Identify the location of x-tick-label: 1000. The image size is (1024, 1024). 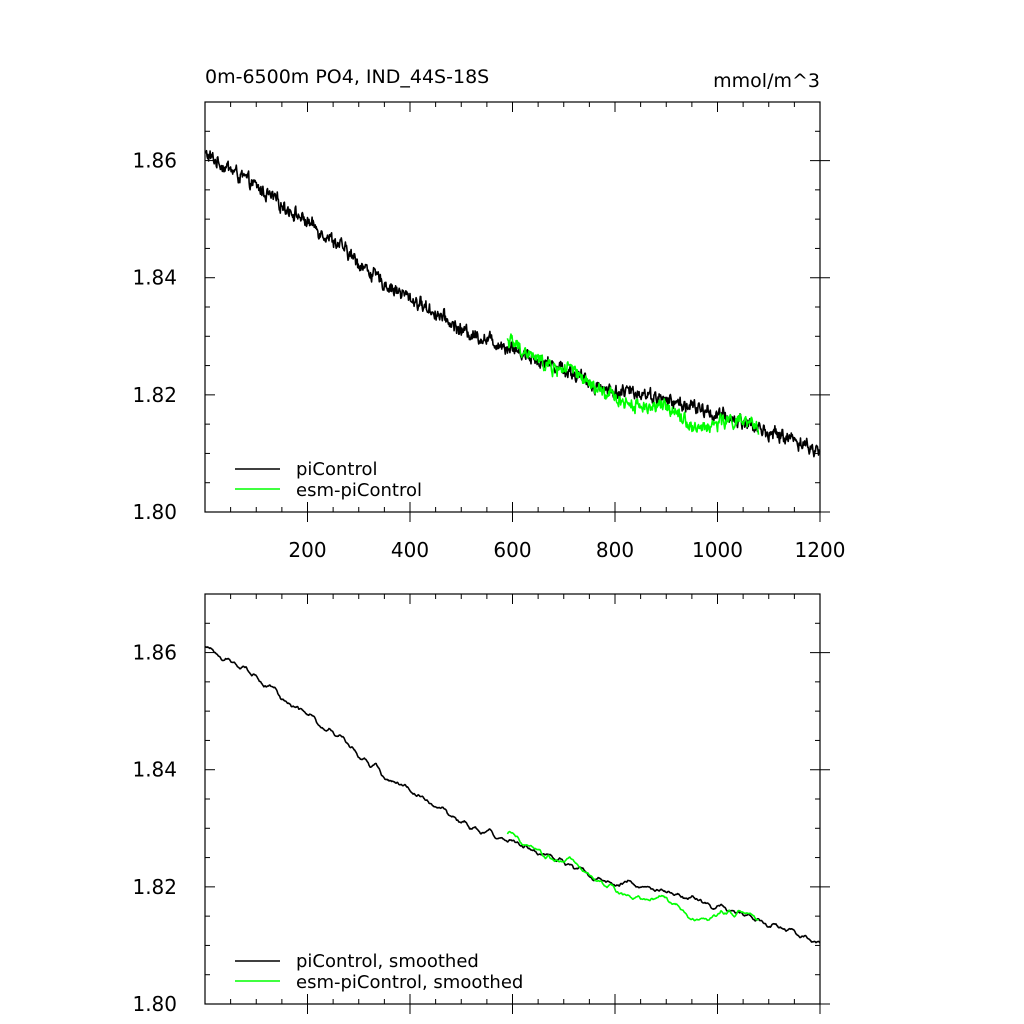
(717, 550).